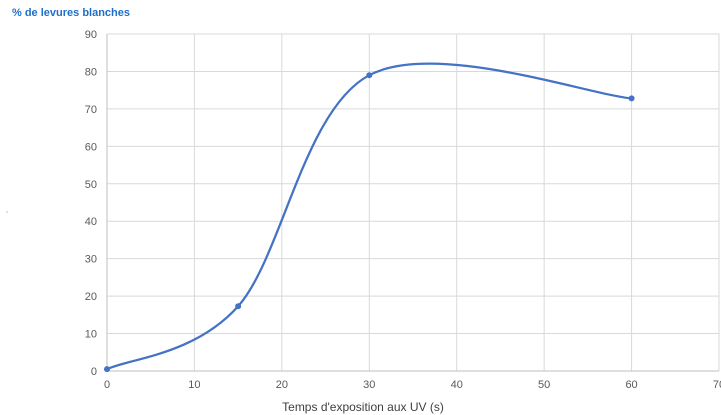 The image size is (721, 415). I want to click on y-tick-label: 30, so click(91, 260).